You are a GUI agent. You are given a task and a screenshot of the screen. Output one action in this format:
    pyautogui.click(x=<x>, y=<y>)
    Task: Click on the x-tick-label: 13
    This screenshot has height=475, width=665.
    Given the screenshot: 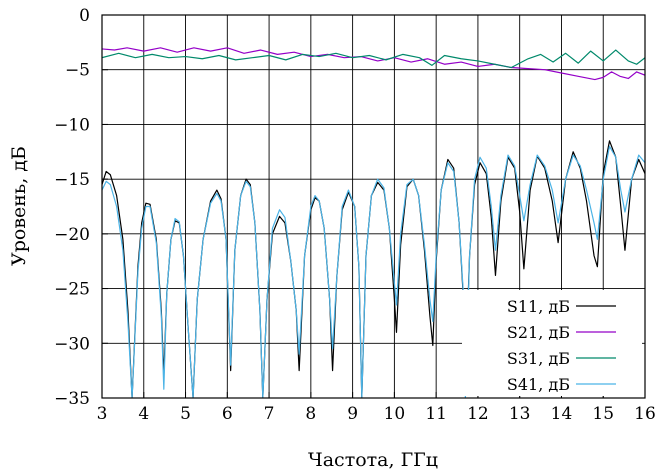 What is the action you would take?
    pyautogui.click(x=520, y=414)
    